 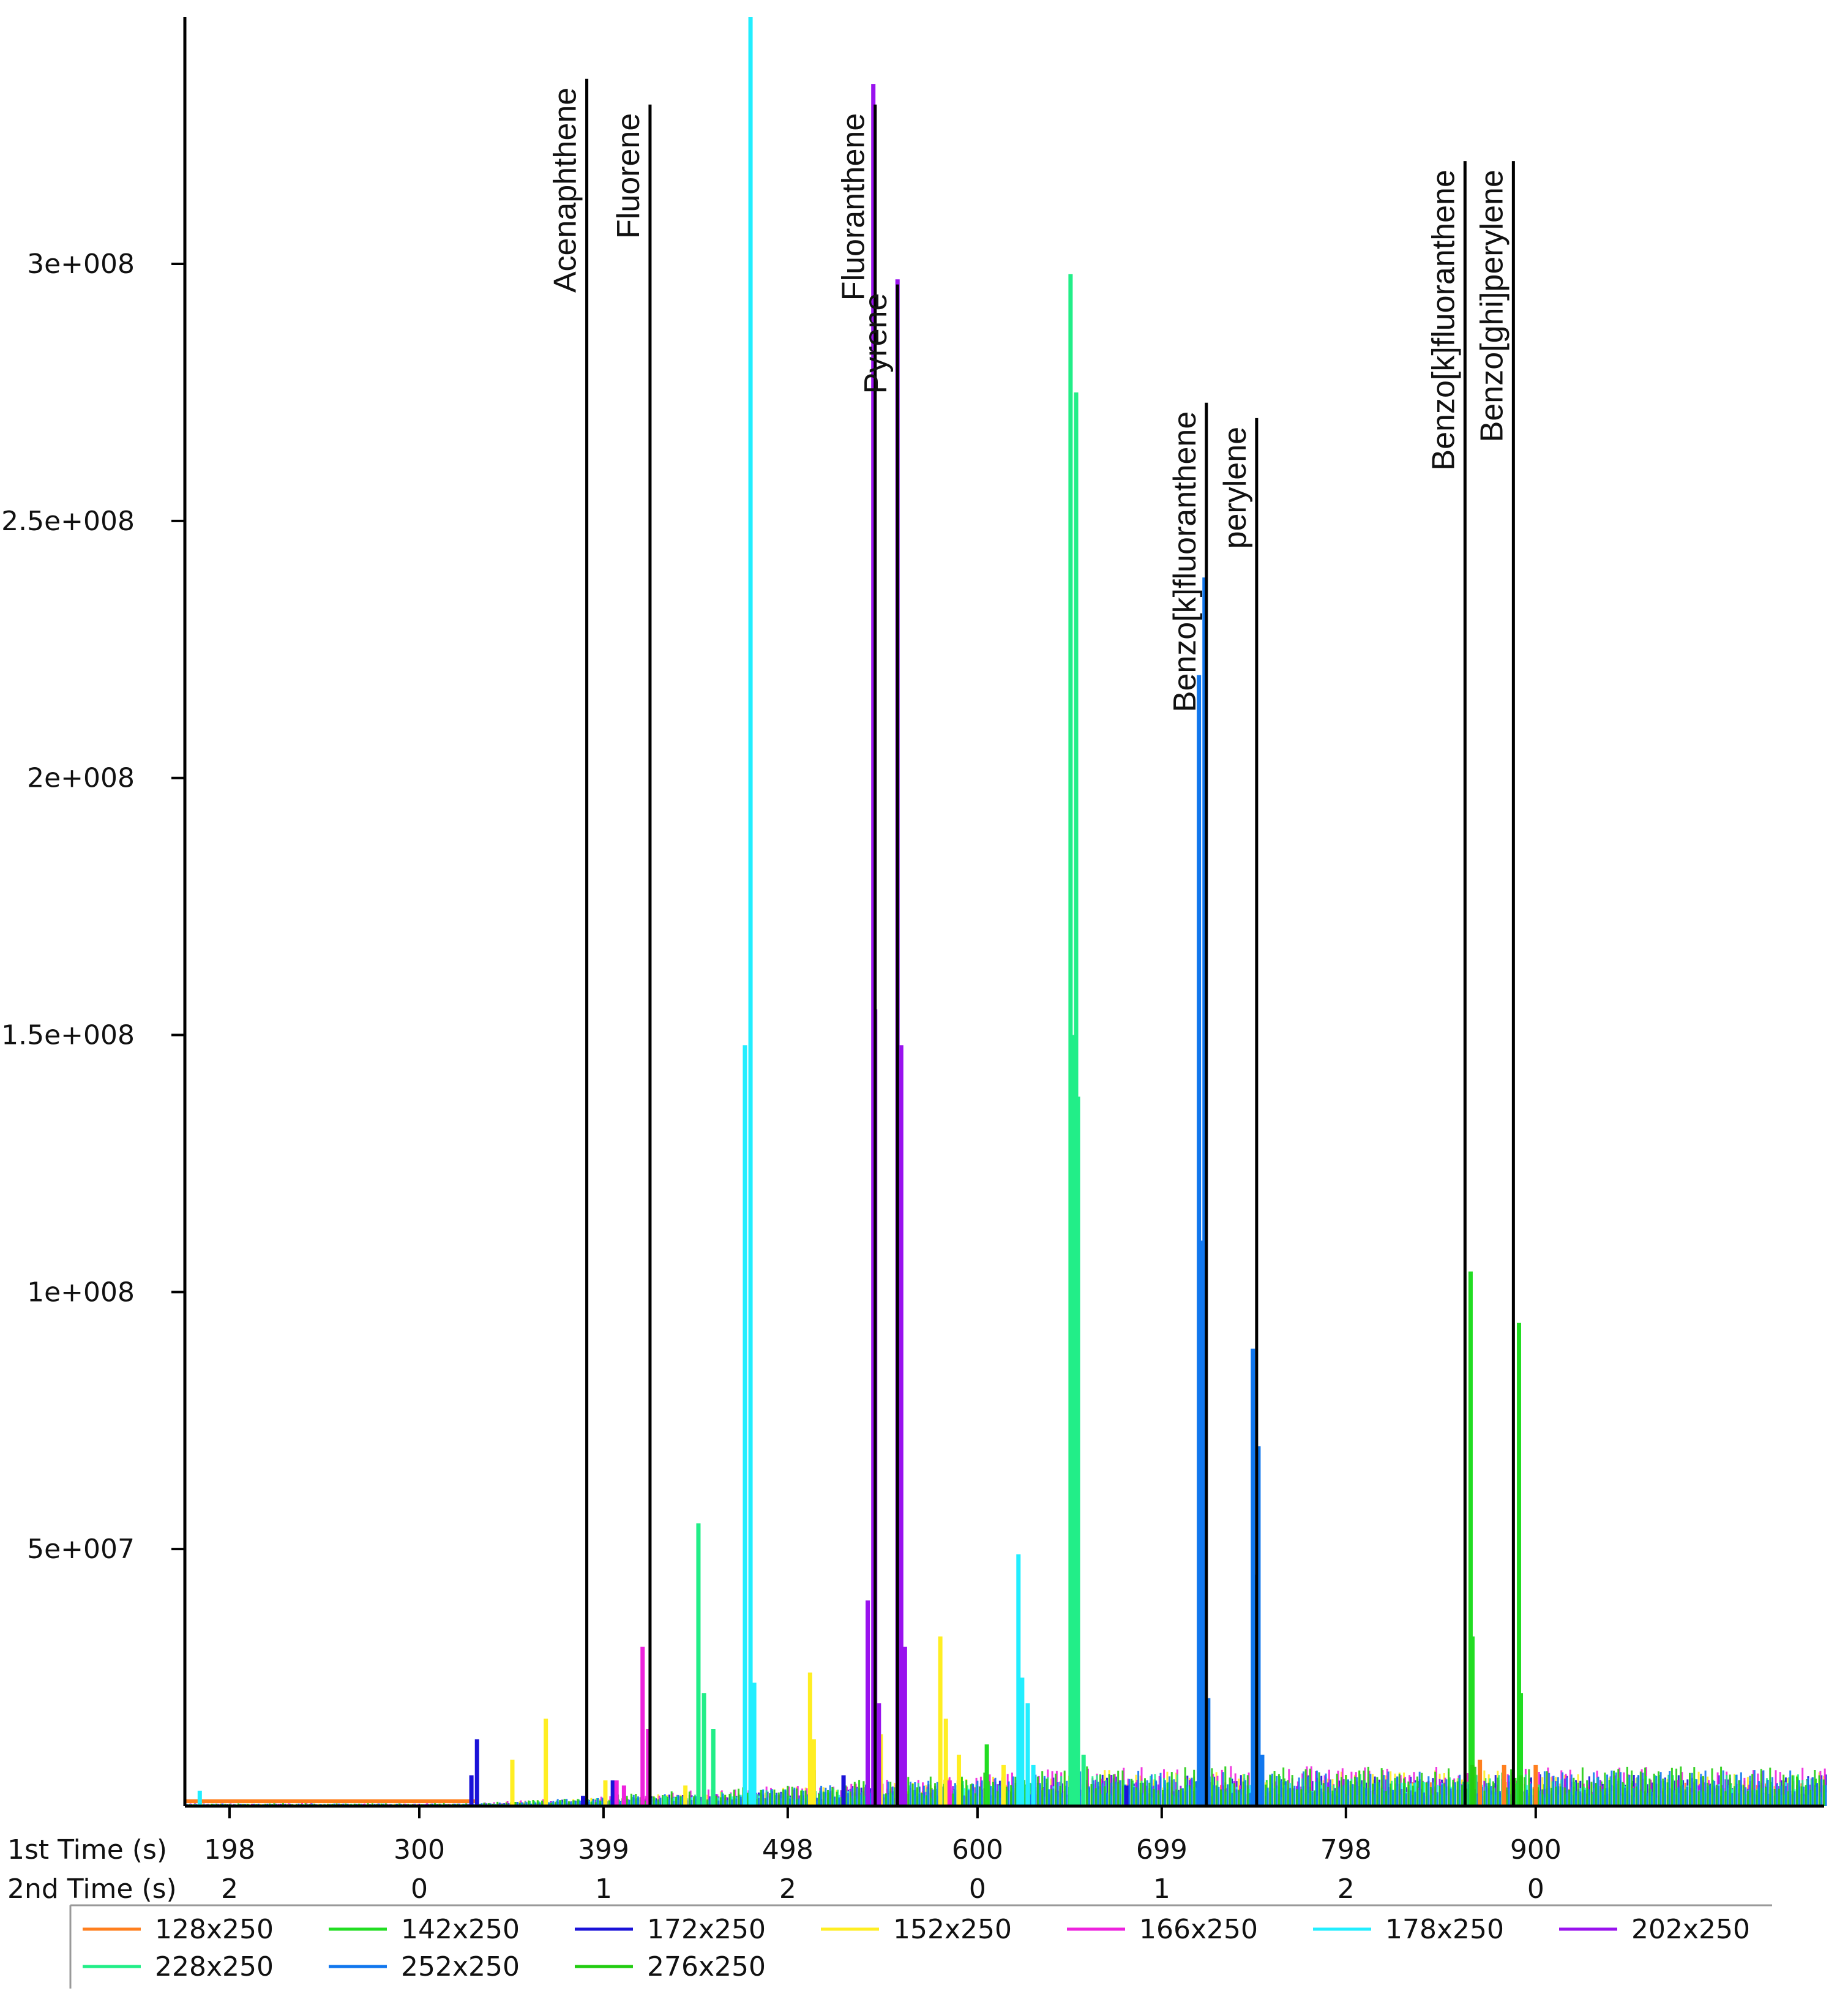 I want to click on y-tick-label: 3e+008, so click(x=81, y=264).